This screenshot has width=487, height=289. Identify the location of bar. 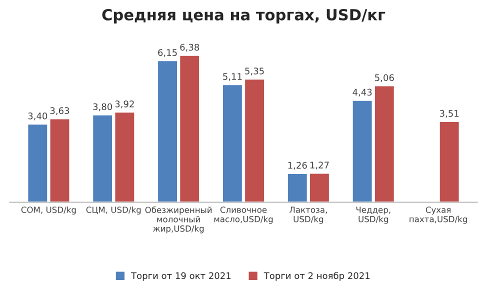
(449, 161).